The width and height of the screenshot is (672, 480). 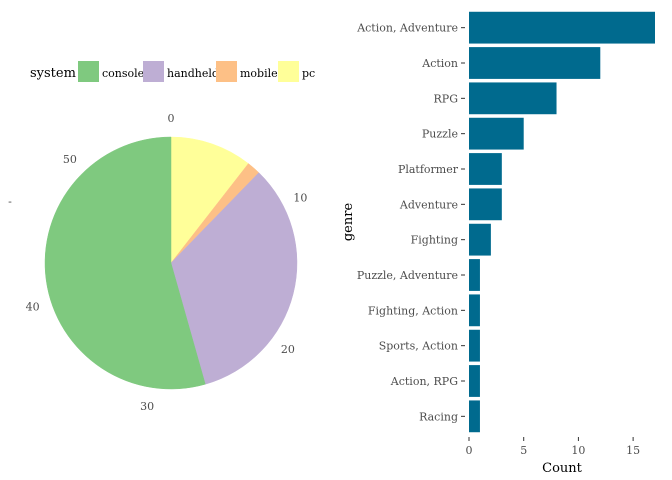 What do you see at coordinates (438, 416) in the screenshot?
I see `y-tick-label: Racing` at bounding box center [438, 416].